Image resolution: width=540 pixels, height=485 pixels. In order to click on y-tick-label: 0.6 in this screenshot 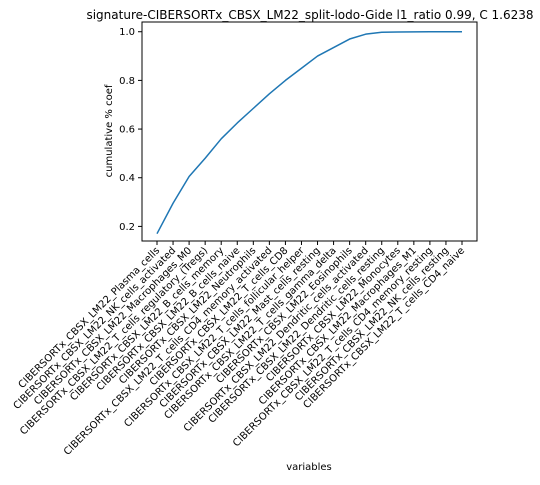, I will do `click(127, 130)`.